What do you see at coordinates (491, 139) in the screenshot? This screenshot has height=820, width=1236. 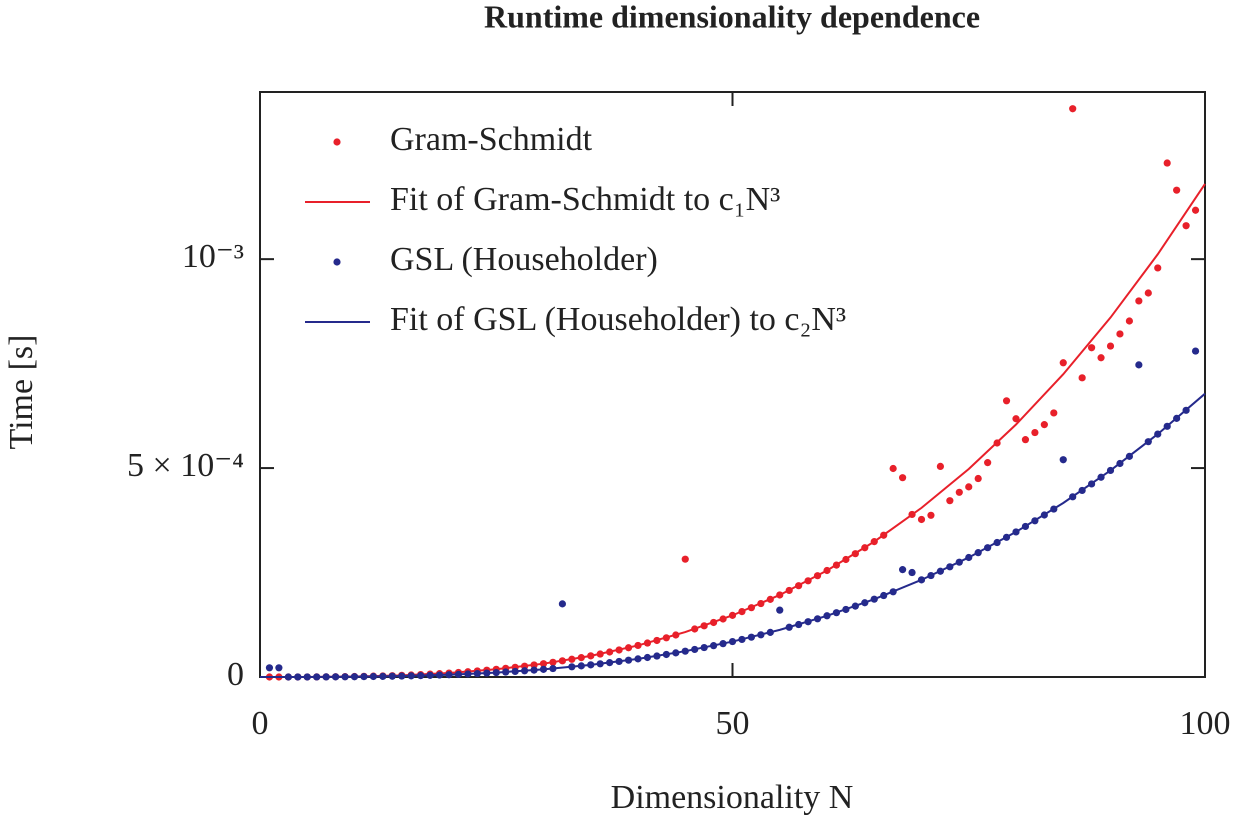 I see `legend-label: Gram-Schmidt` at bounding box center [491, 139].